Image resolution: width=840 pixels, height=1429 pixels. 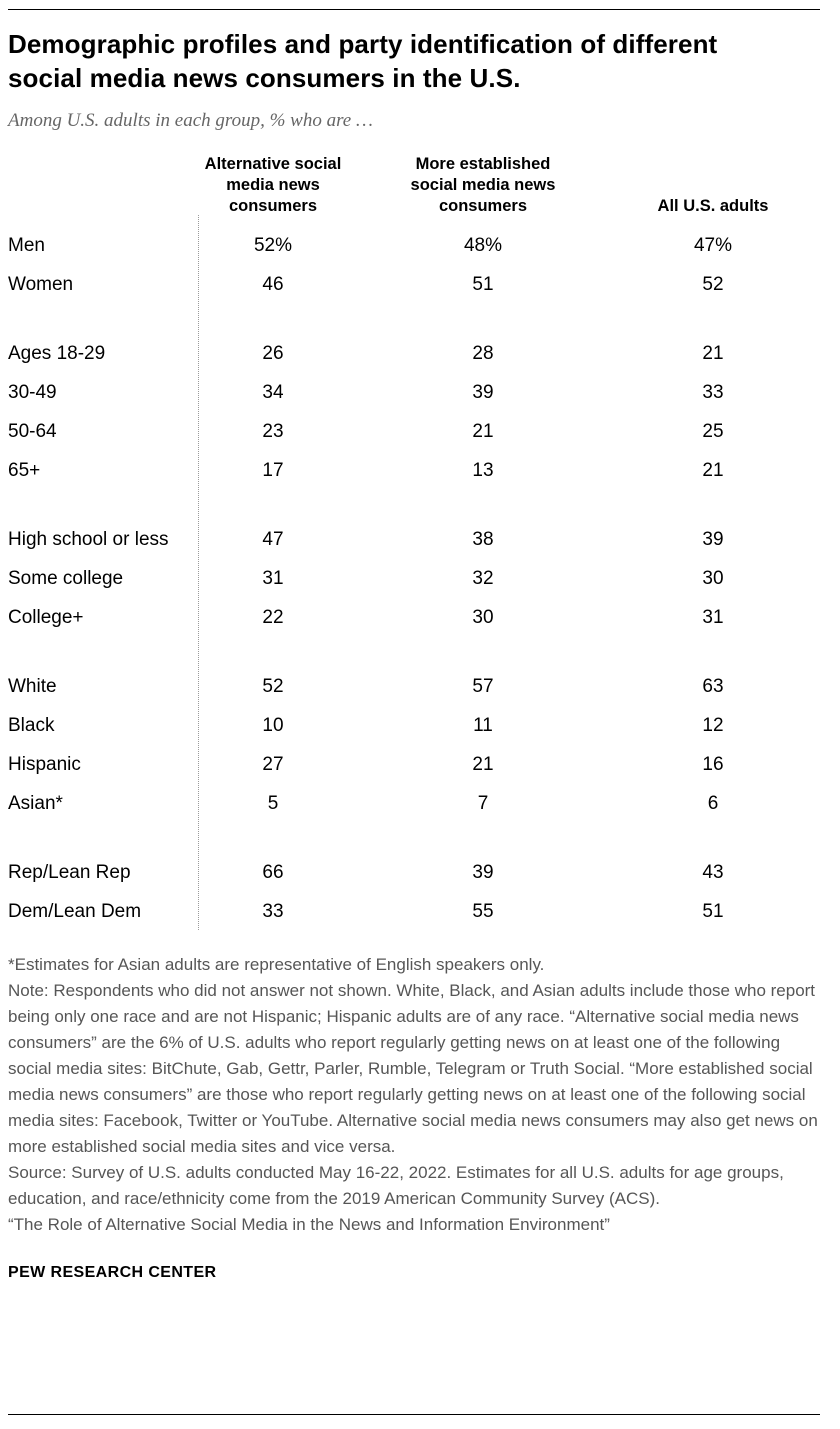 I want to click on table-row: Black 10 11 12, so click(x=414, y=726).